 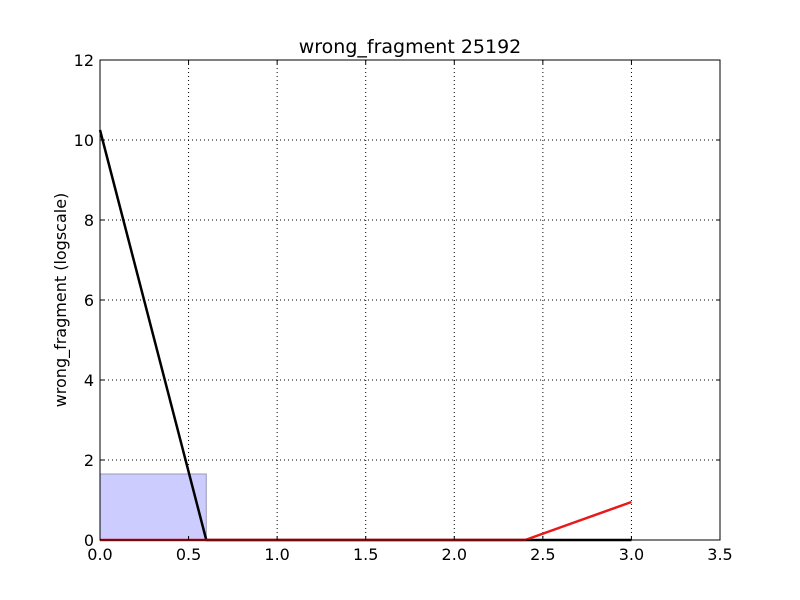 What do you see at coordinates (89, 220) in the screenshot?
I see `y-tick-label: 8` at bounding box center [89, 220].